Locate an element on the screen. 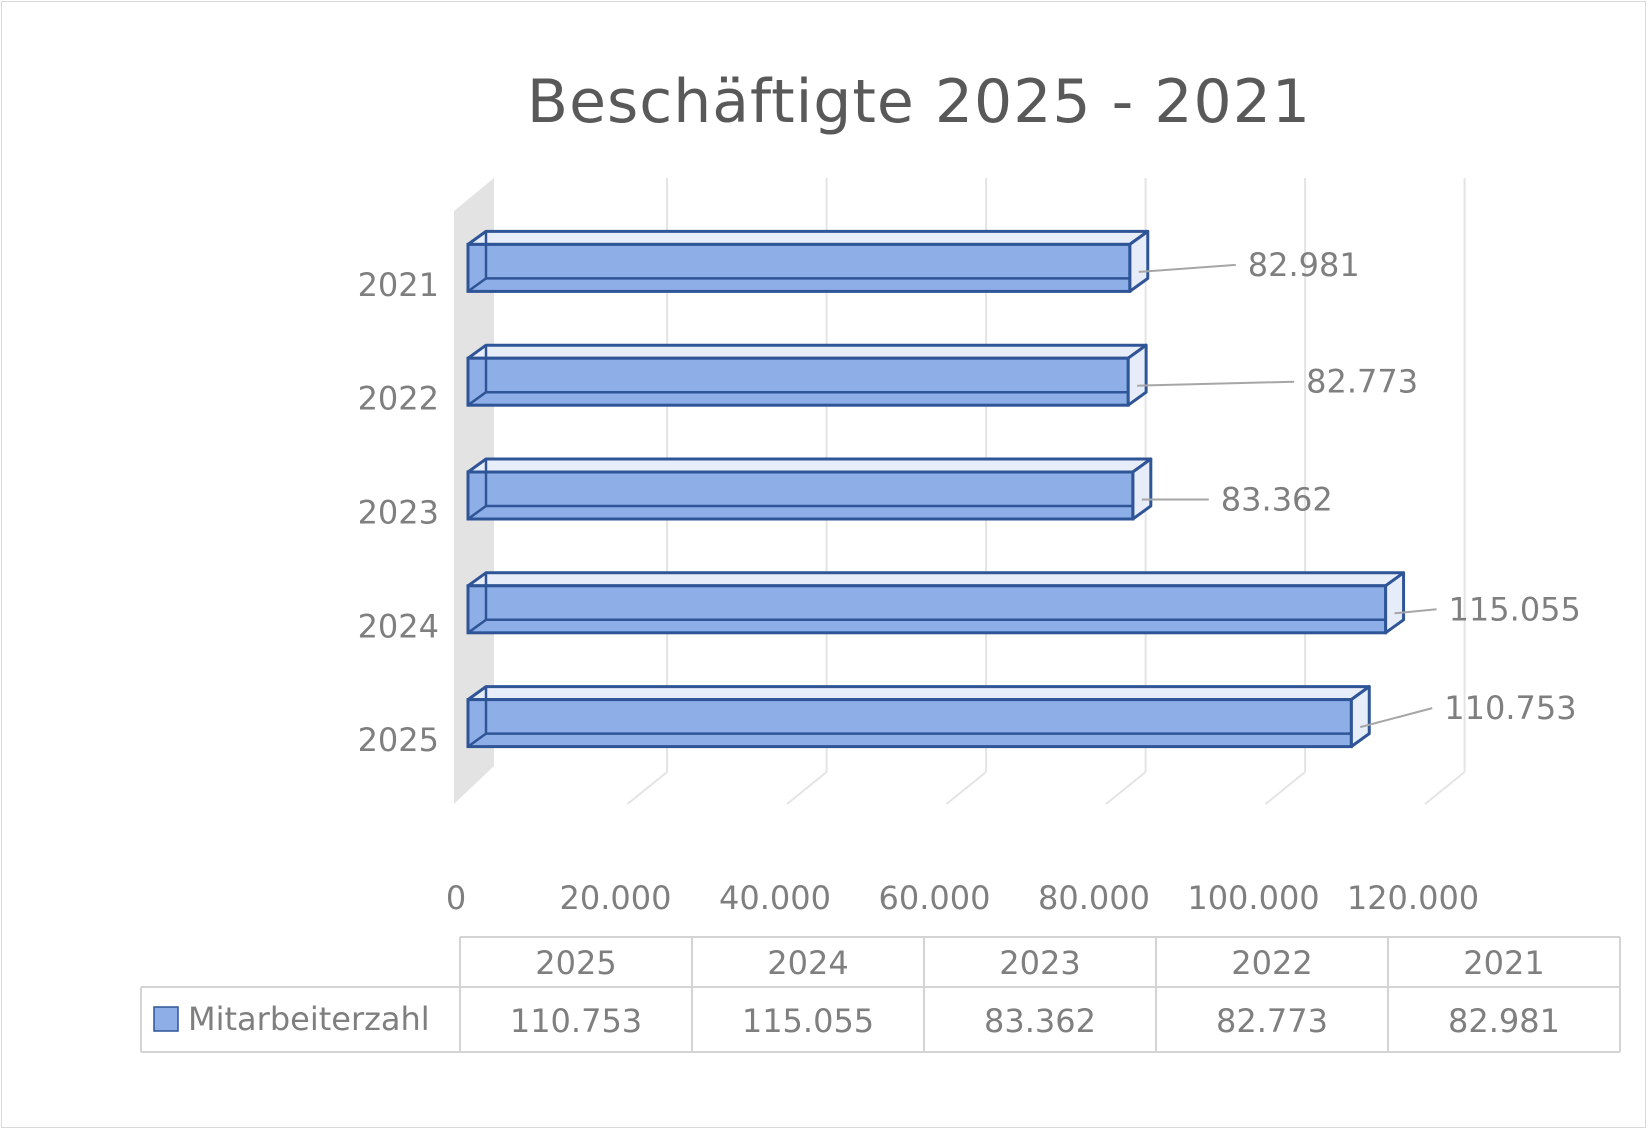 This screenshot has width=1649, height=1133. x-tick-label: 20.000 is located at coordinates (616, 898).